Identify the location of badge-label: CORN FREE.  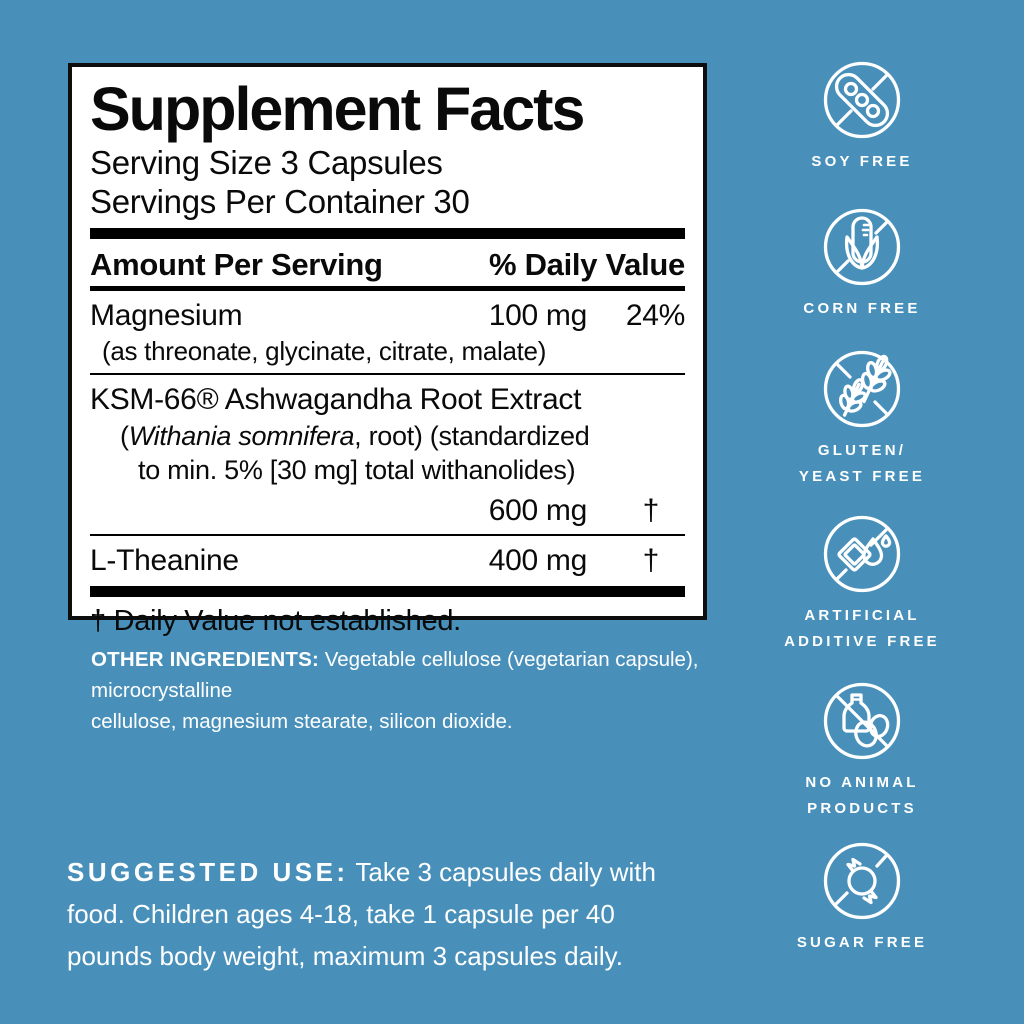
(862, 308).